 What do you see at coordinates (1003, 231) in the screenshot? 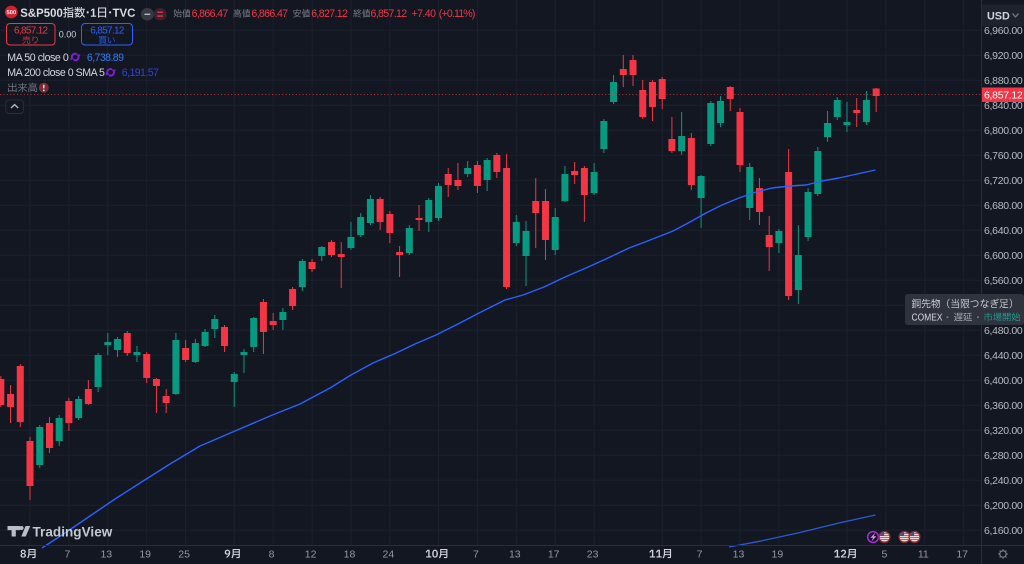
I see `svg-text: 6,640.00` at bounding box center [1003, 231].